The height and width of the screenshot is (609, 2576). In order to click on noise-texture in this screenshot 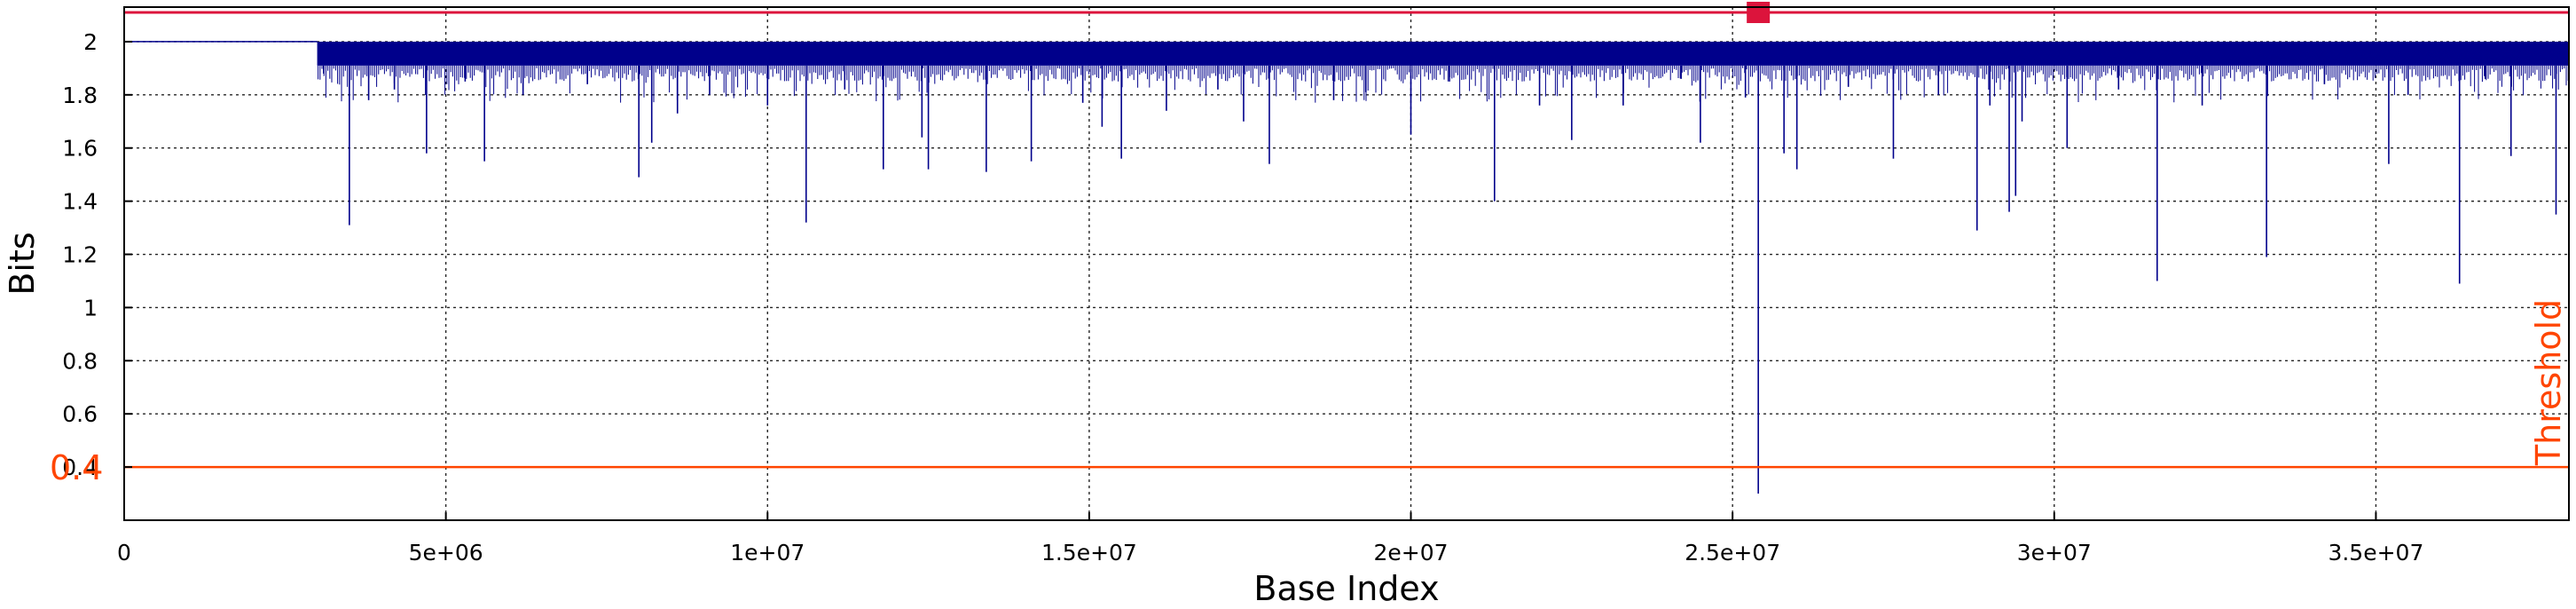, I will do `click(1443, 84)`.